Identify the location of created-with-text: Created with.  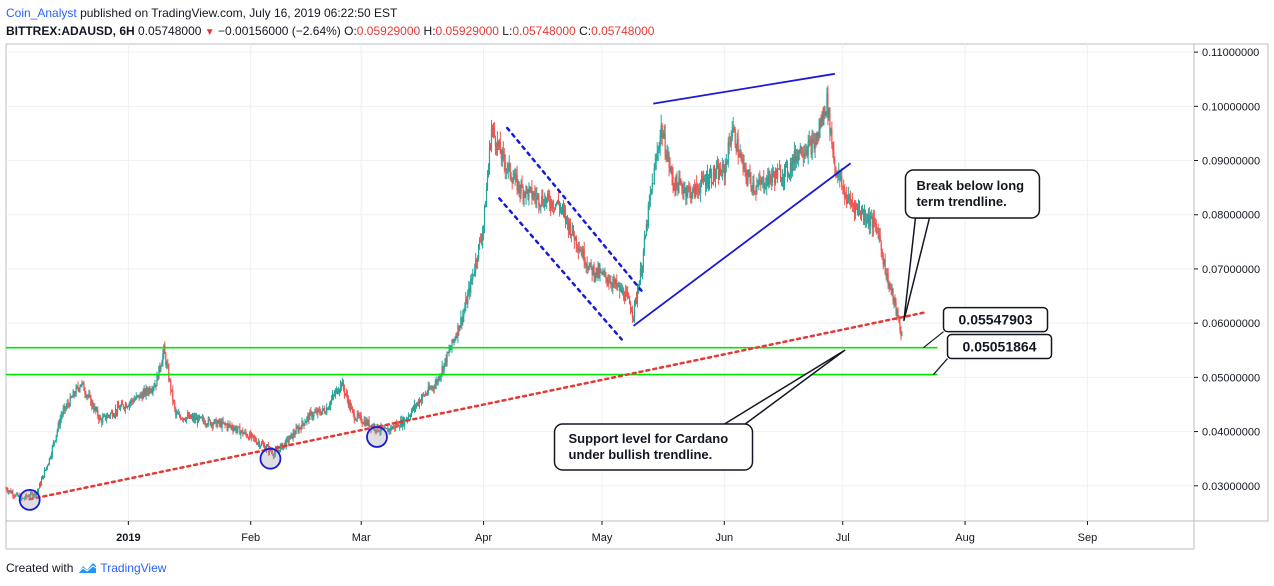
(40, 568).